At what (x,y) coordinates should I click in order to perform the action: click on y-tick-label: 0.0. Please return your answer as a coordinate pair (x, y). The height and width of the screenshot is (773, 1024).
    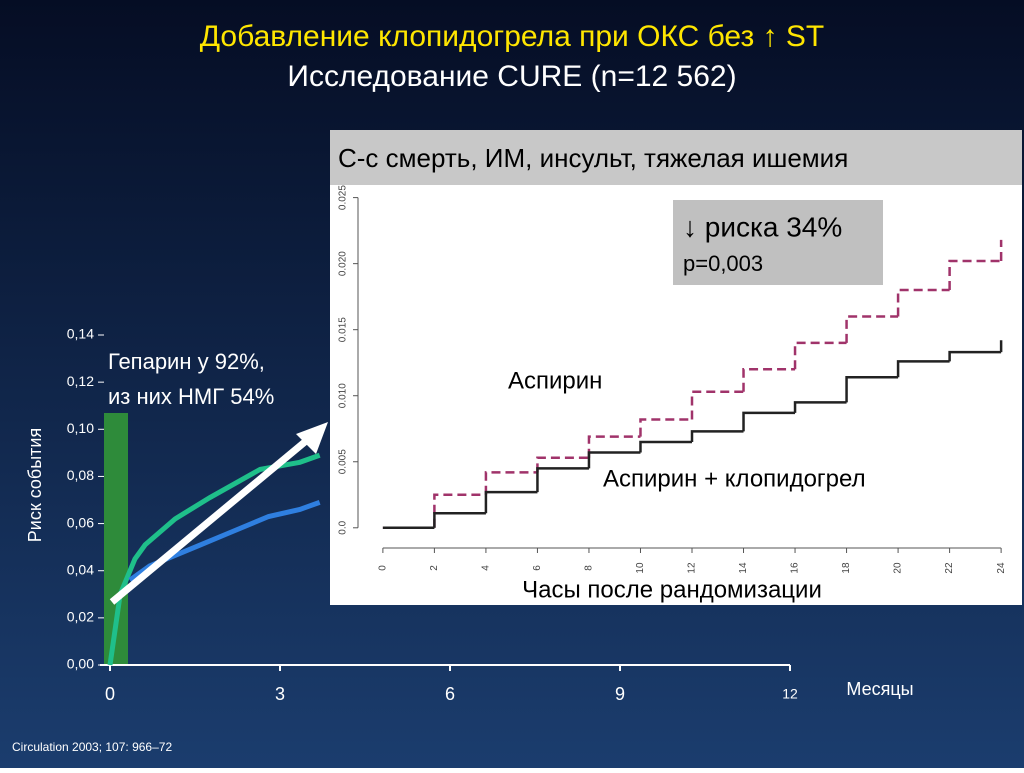
    Looking at the image, I should click on (343, 527).